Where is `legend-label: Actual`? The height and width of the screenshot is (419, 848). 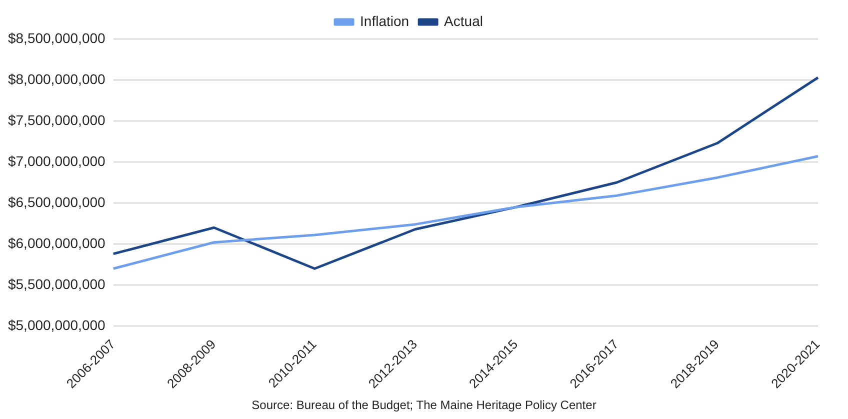 legend-label: Actual is located at coordinates (463, 20).